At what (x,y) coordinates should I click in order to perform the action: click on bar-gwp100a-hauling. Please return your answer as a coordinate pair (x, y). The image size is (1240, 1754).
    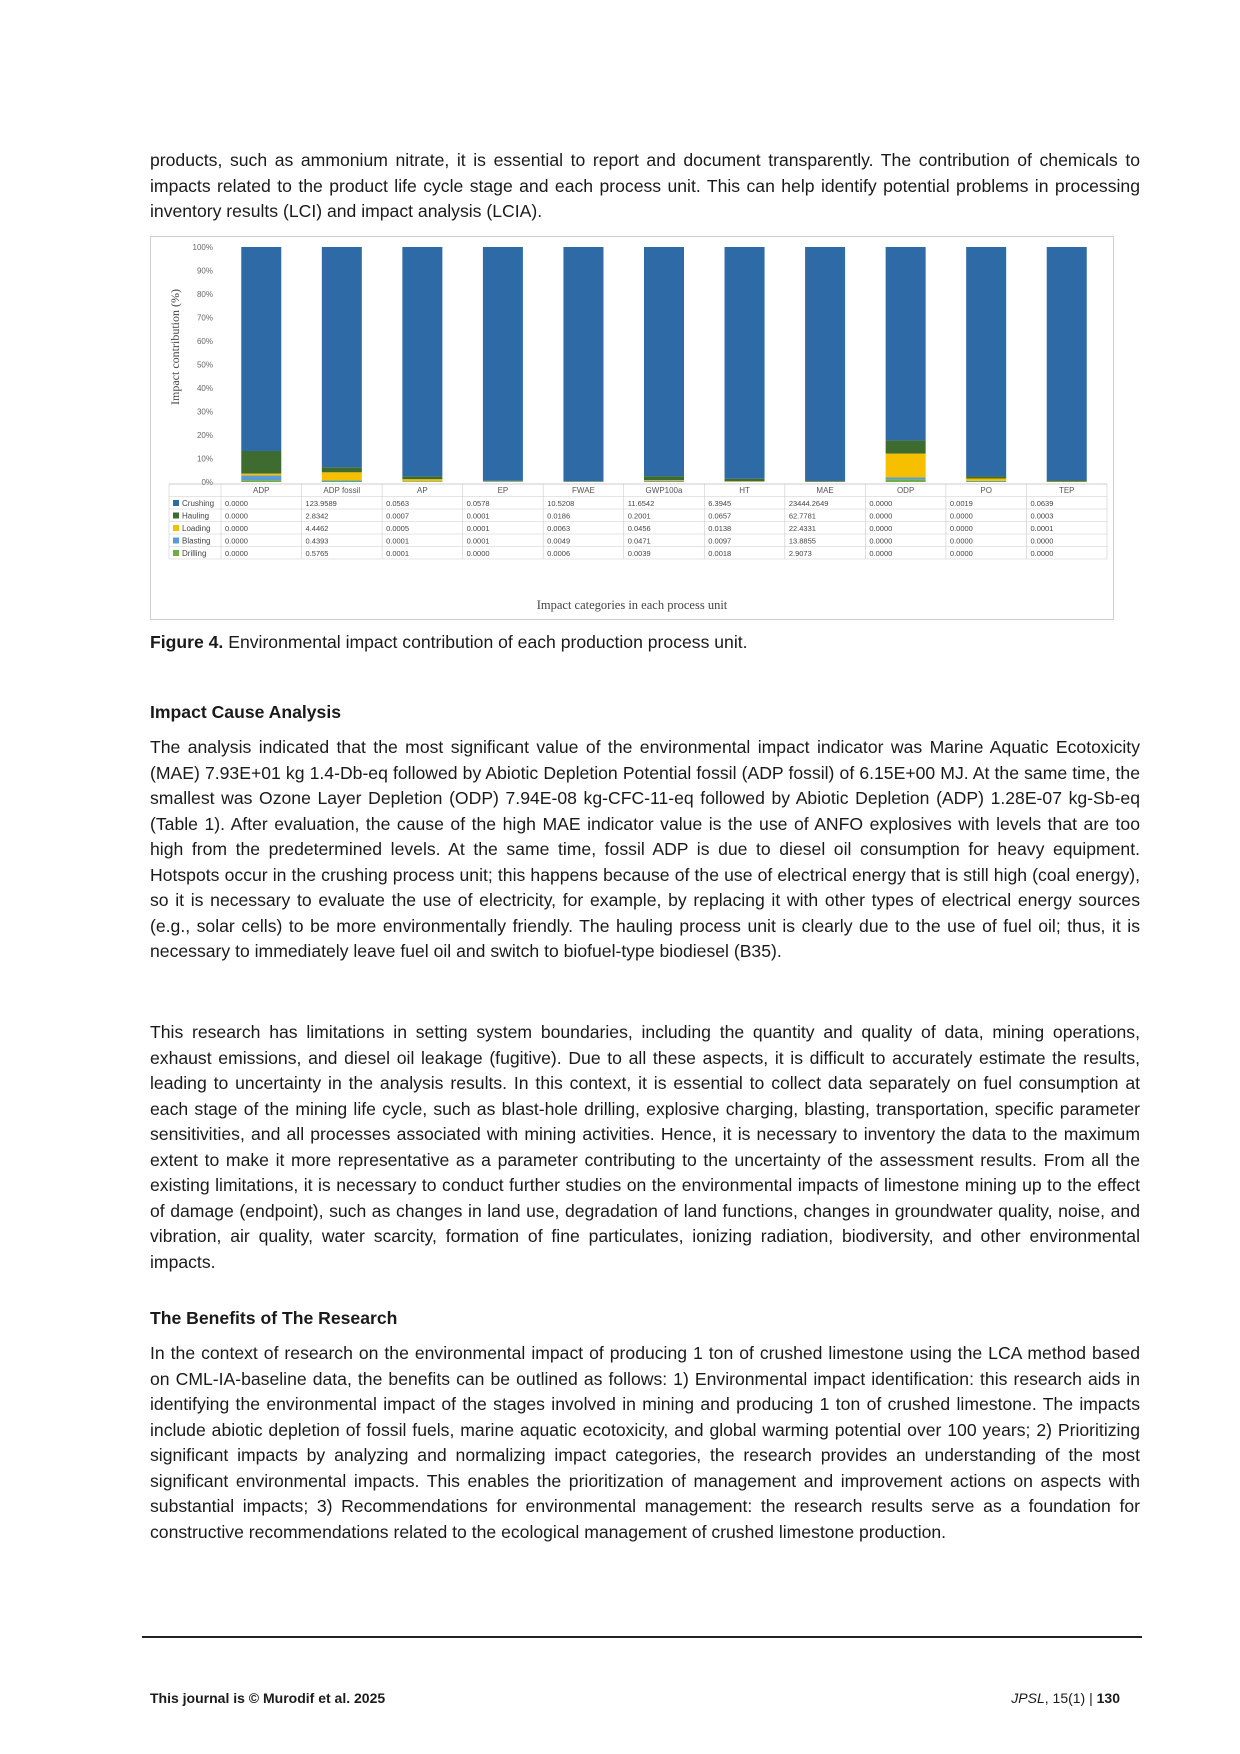
    Looking at the image, I should click on (664, 478).